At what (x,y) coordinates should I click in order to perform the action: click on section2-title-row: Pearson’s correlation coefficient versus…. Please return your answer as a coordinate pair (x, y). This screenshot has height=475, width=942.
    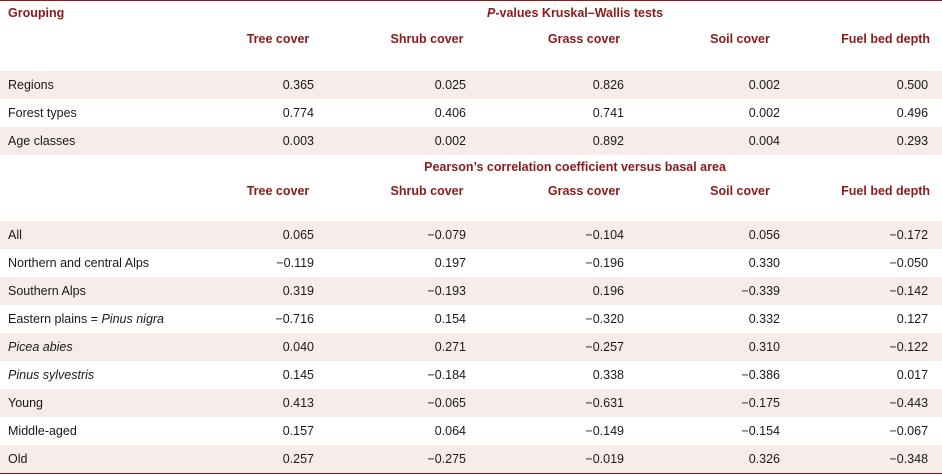
    Looking at the image, I should click on (471, 167).